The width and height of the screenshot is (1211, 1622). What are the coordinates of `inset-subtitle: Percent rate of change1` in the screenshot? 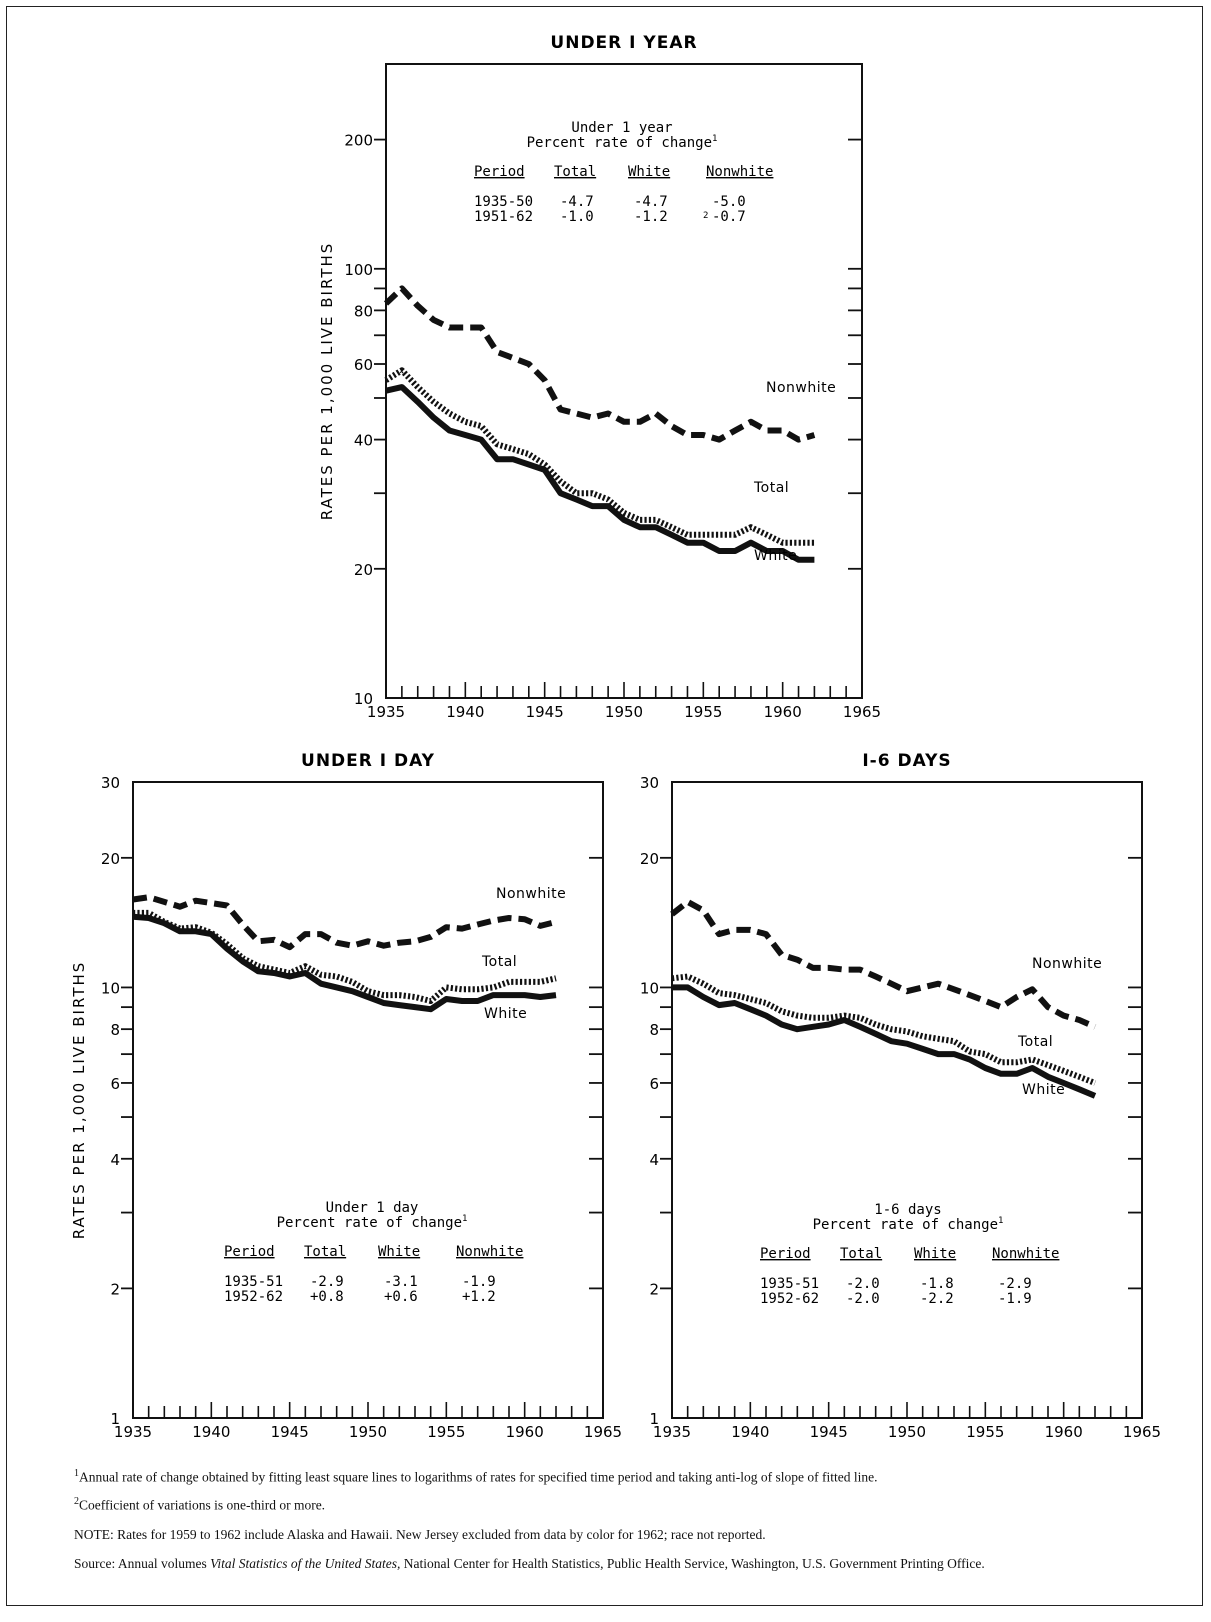 It's located at (908, 1224).